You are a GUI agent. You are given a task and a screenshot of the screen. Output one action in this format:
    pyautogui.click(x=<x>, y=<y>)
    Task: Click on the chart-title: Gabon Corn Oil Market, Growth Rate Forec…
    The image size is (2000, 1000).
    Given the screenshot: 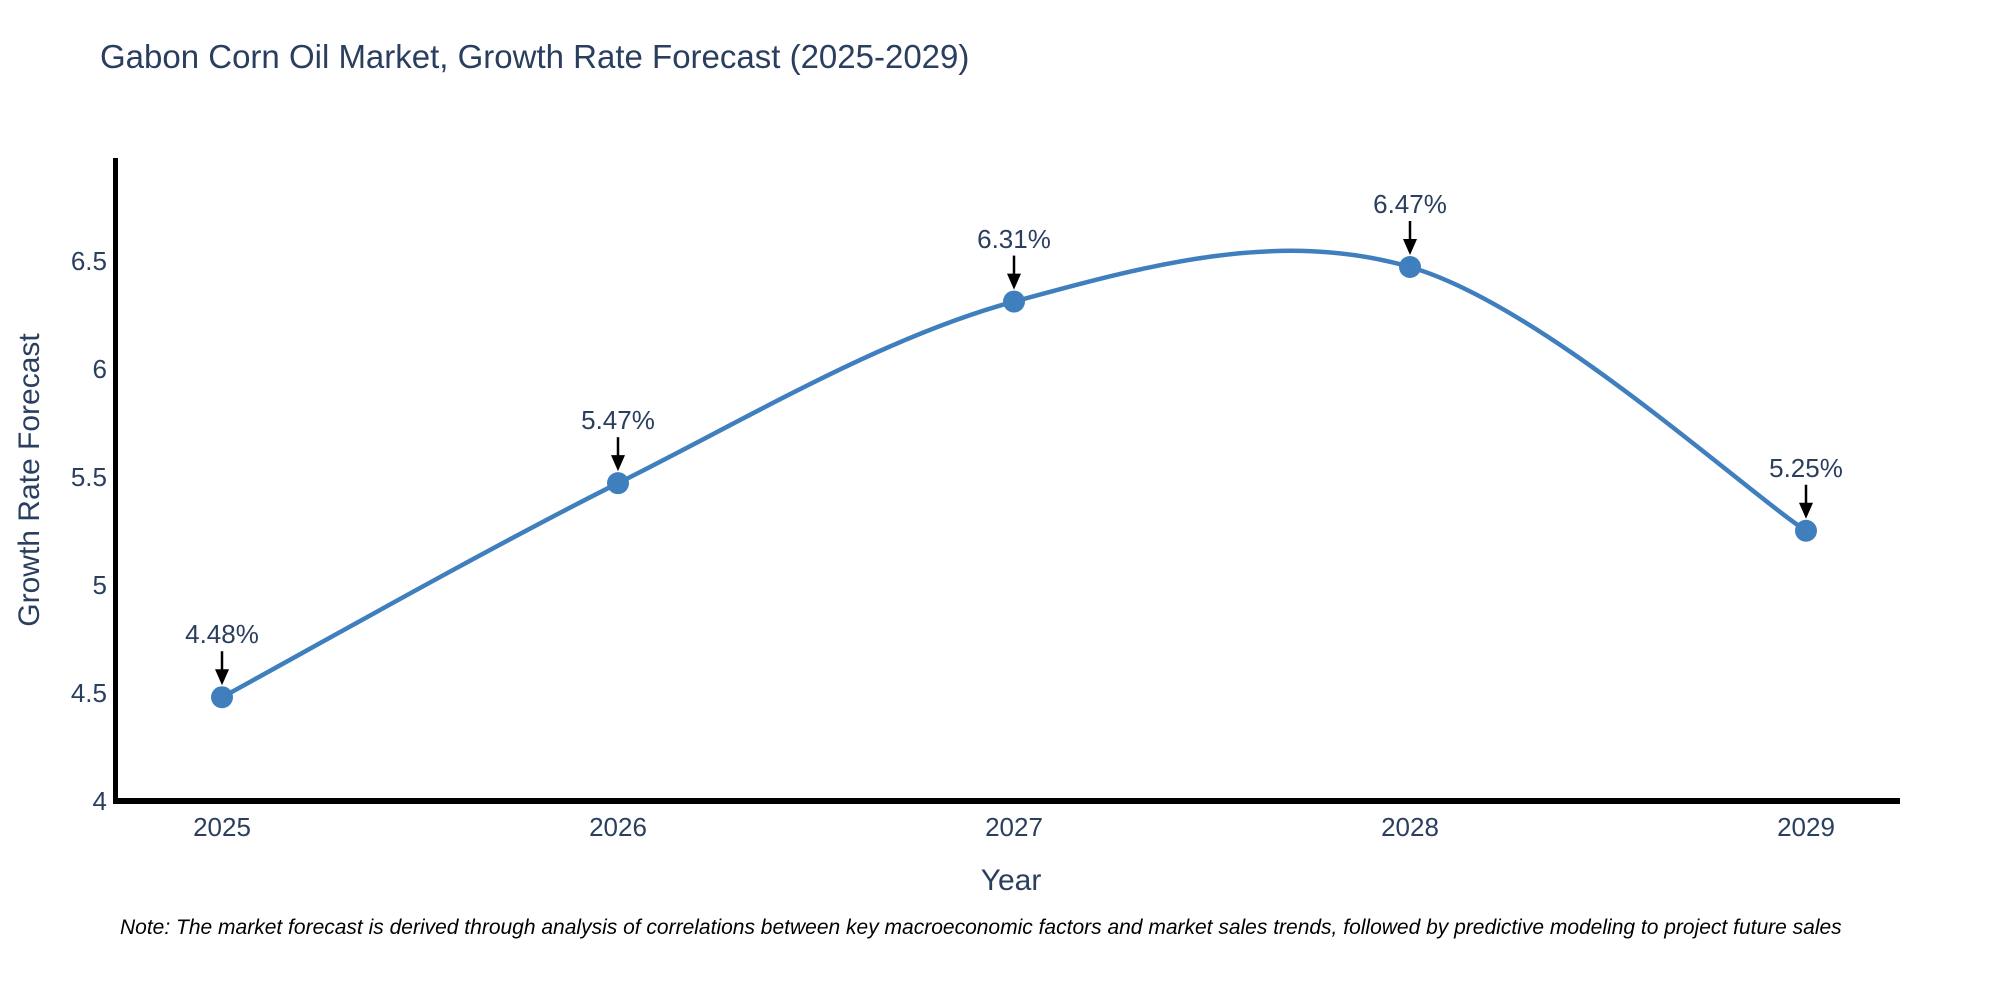 What is the action you would take?
    pyautogui.click(x=535, y=56)
    